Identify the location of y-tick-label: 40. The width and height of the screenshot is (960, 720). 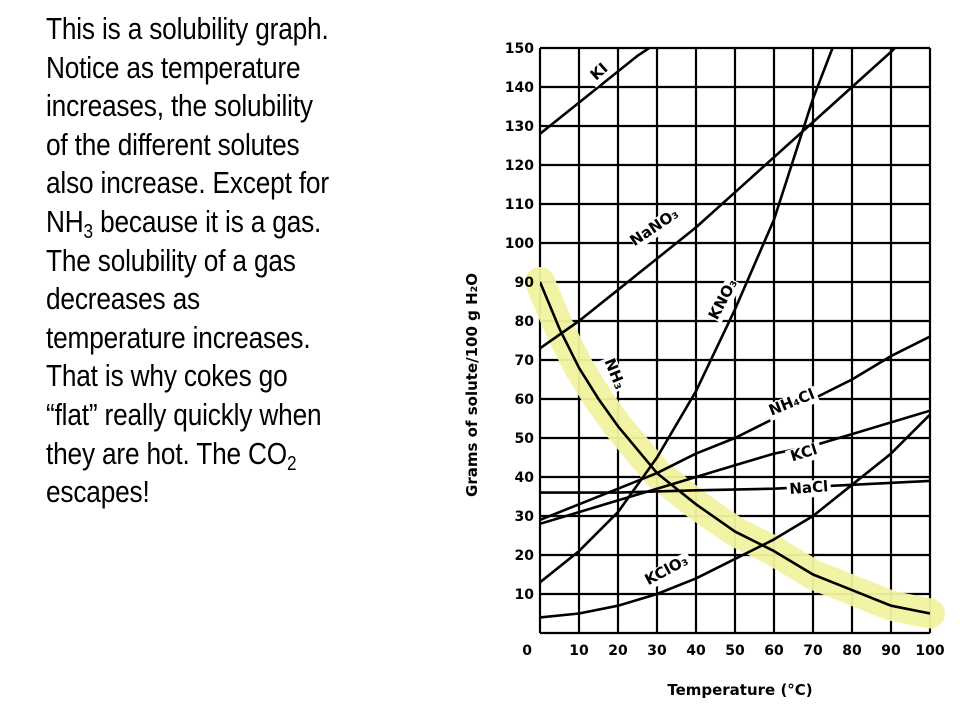
(525, 478).